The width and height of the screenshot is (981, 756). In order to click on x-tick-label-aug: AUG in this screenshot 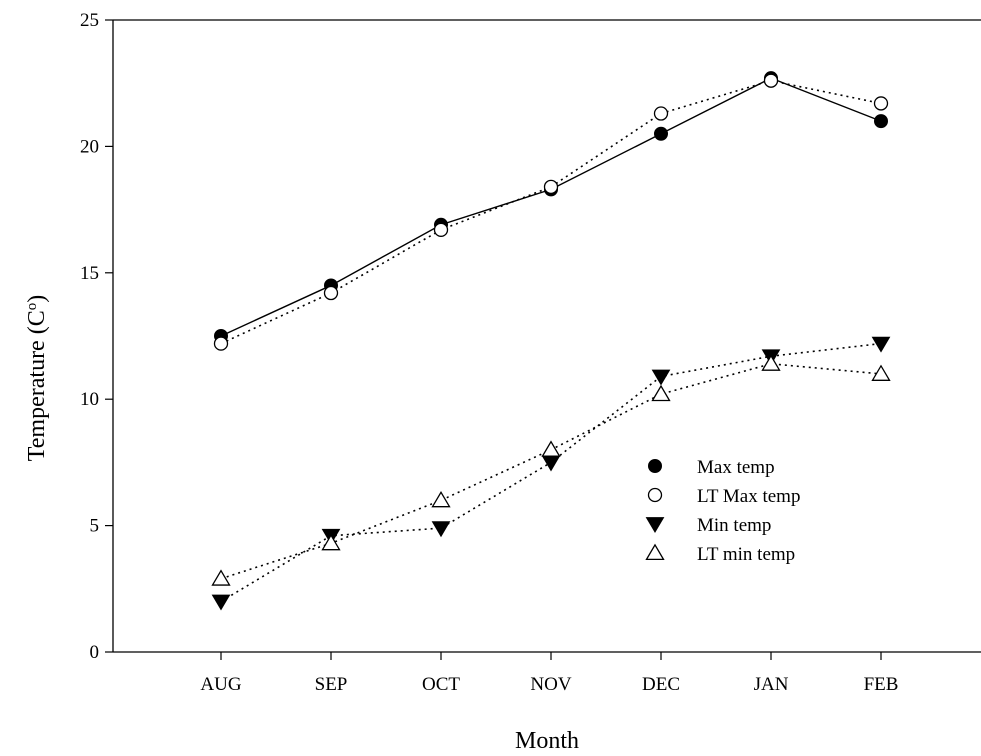, I will do `click(220, 684)`.